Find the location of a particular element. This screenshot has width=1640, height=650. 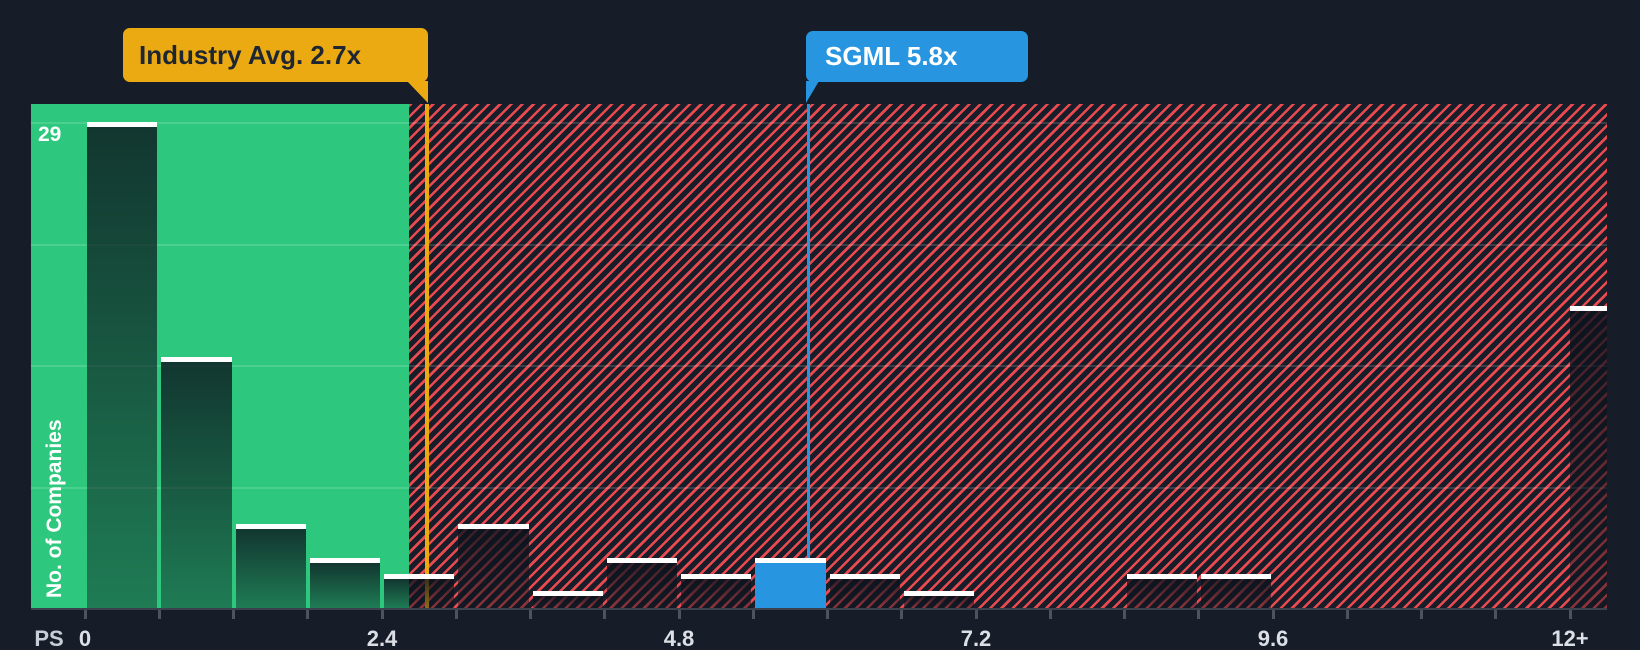

y-axis-title: No. of Companies is located at coordinates (54, 508).